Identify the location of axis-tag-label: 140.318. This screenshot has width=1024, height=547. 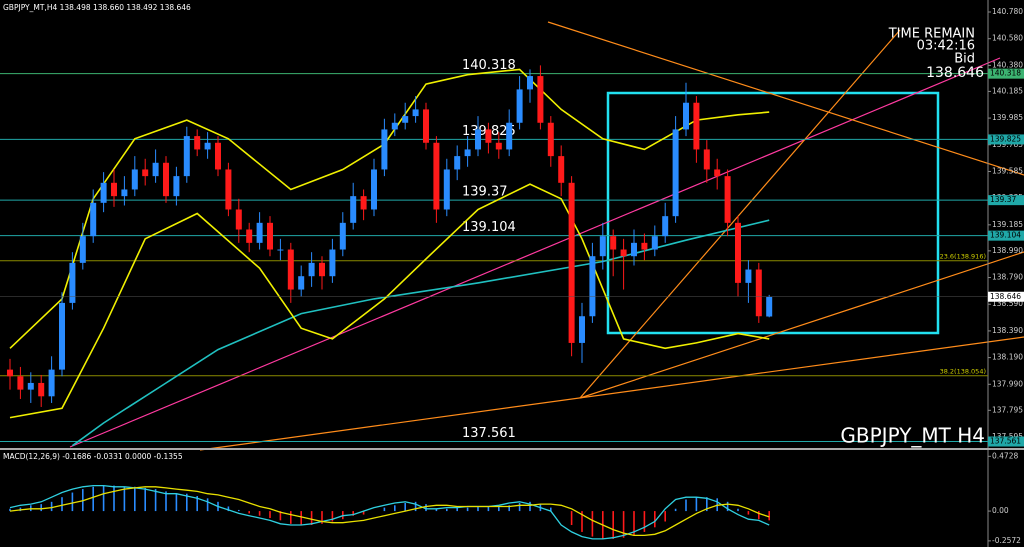
(1005, 73).